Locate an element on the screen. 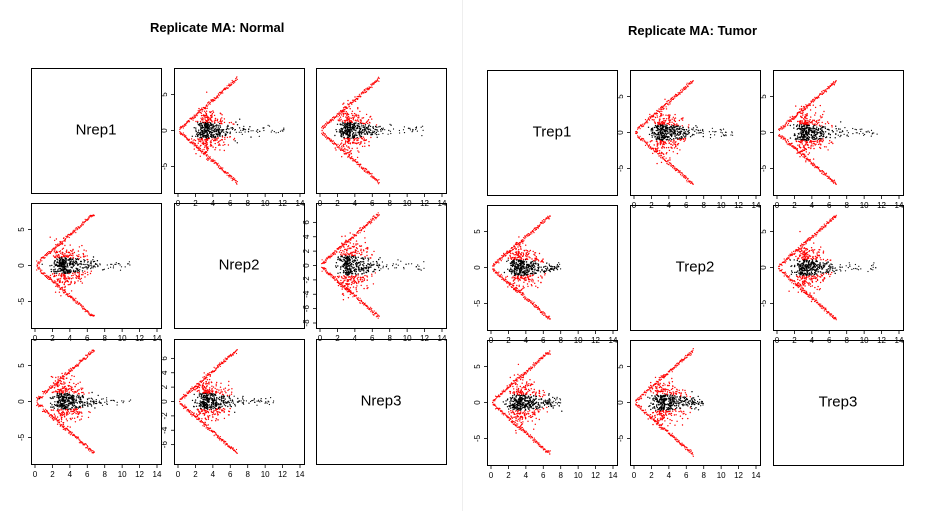 Image resolution: width=935 pixels, height=511 pixels. subplot-frame is located at coordinates (239, 131).